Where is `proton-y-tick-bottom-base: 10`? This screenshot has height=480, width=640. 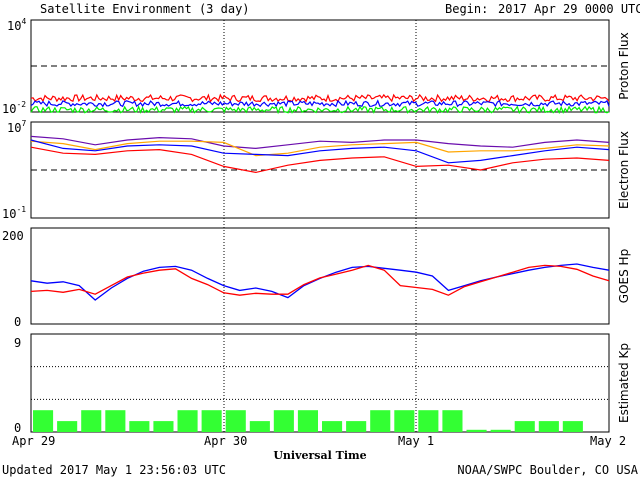
proton-y-tick-bottom-base: 10 is located at coordinates (9, 109).